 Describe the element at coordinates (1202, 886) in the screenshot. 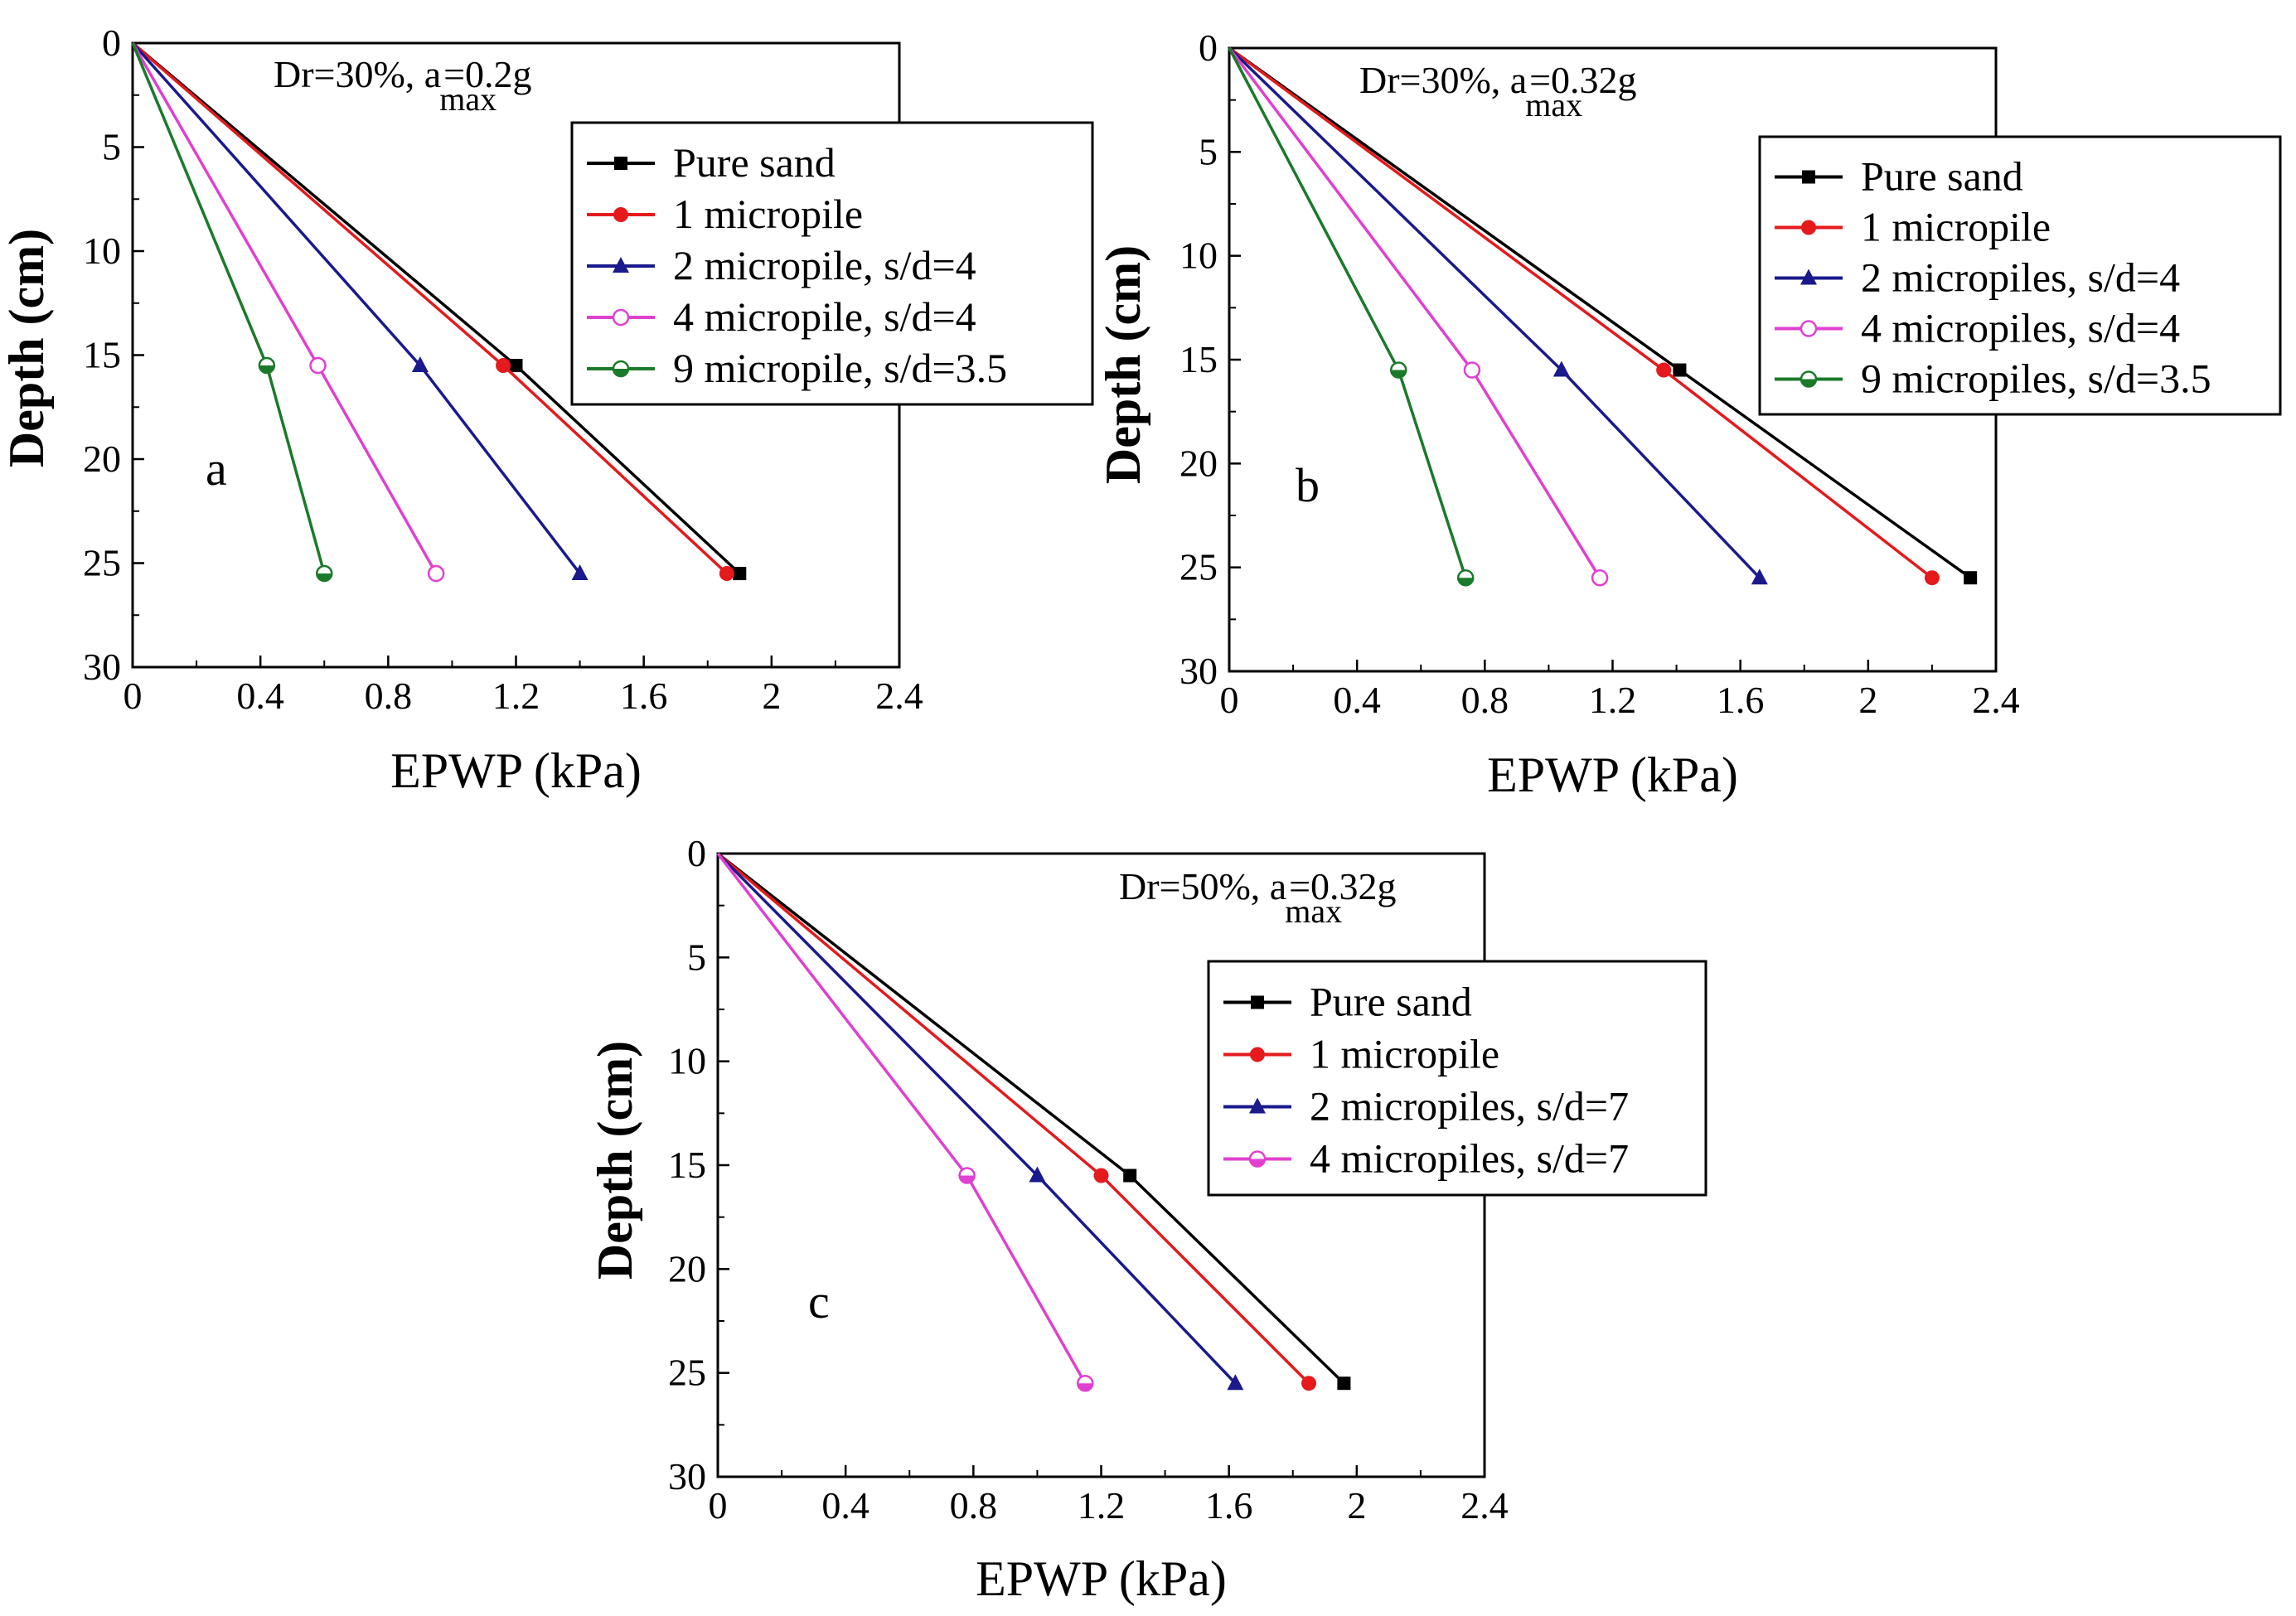

I see `annotation-prefix: Dr=50%, a` at that location.